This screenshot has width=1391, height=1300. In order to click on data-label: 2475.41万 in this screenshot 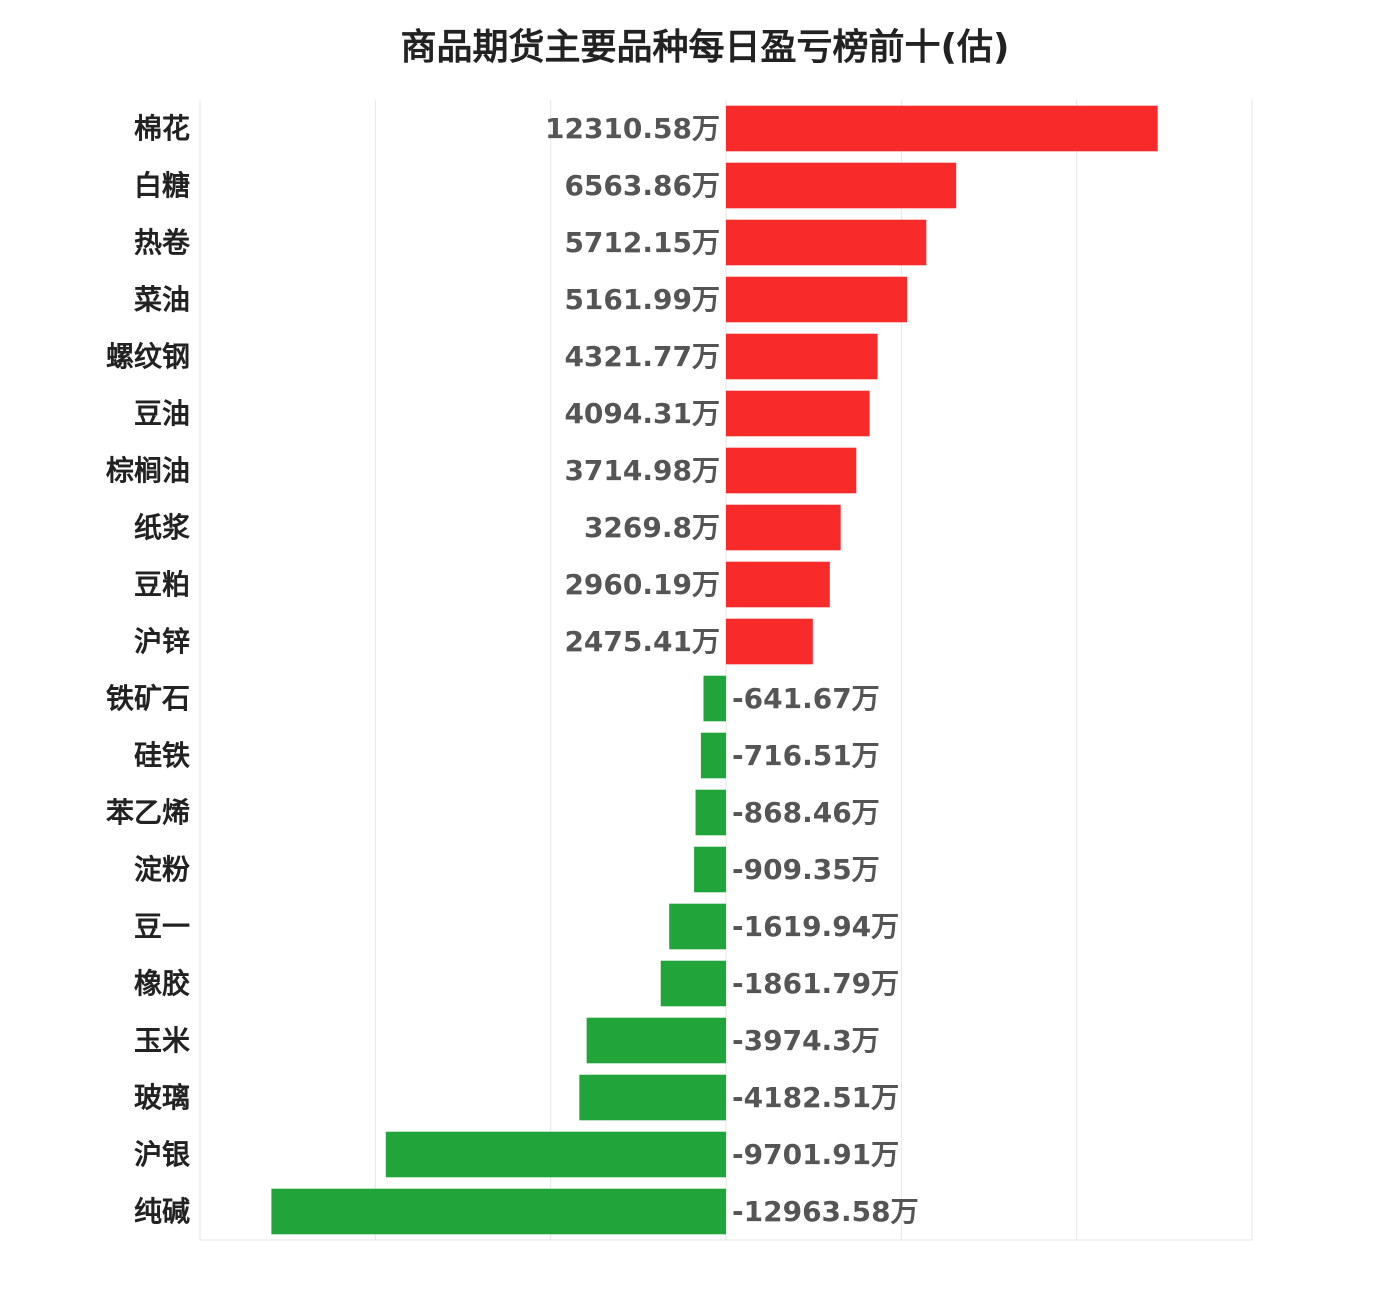, I will do `click(642, 641)`.